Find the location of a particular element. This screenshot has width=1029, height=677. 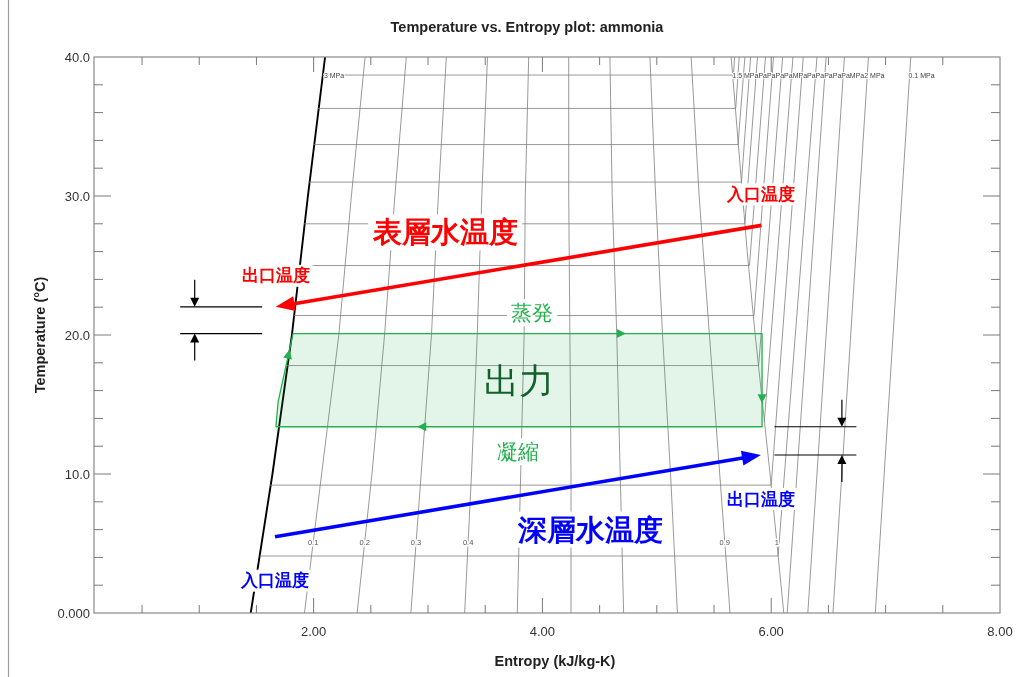

title: Temperature vs. Entropy plot: ammonia is located at coordinates (527, 27).